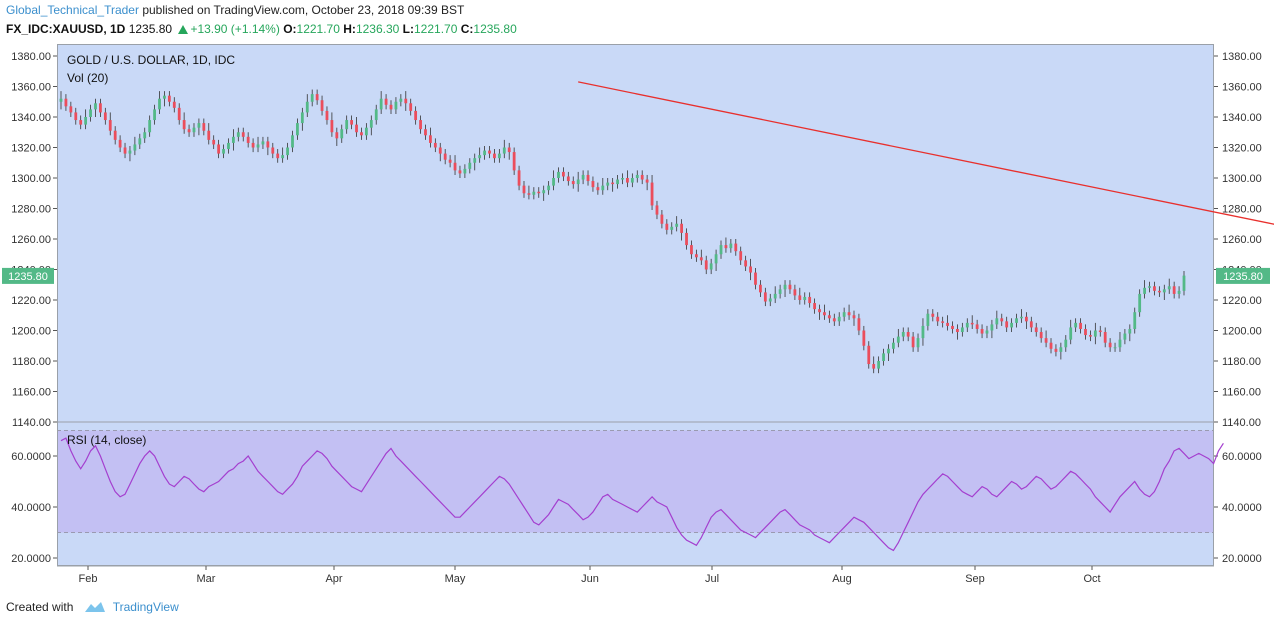 The width and height of the screenshot is (1274, 625). I want to click on price-tick-label-right: 1160.00, so click(1241, 393).